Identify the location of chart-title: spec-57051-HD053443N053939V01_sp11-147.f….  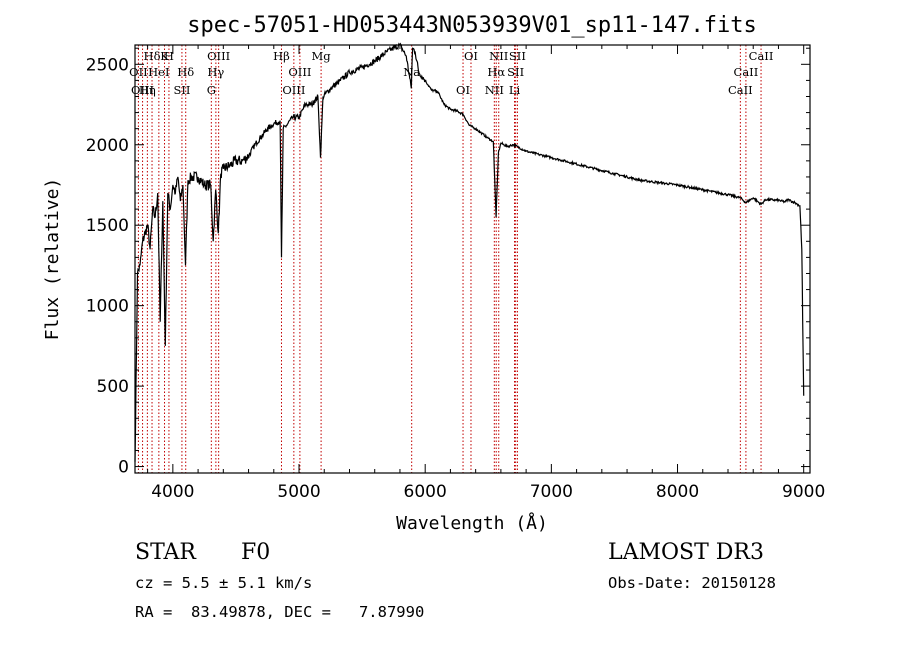
(472, 25).